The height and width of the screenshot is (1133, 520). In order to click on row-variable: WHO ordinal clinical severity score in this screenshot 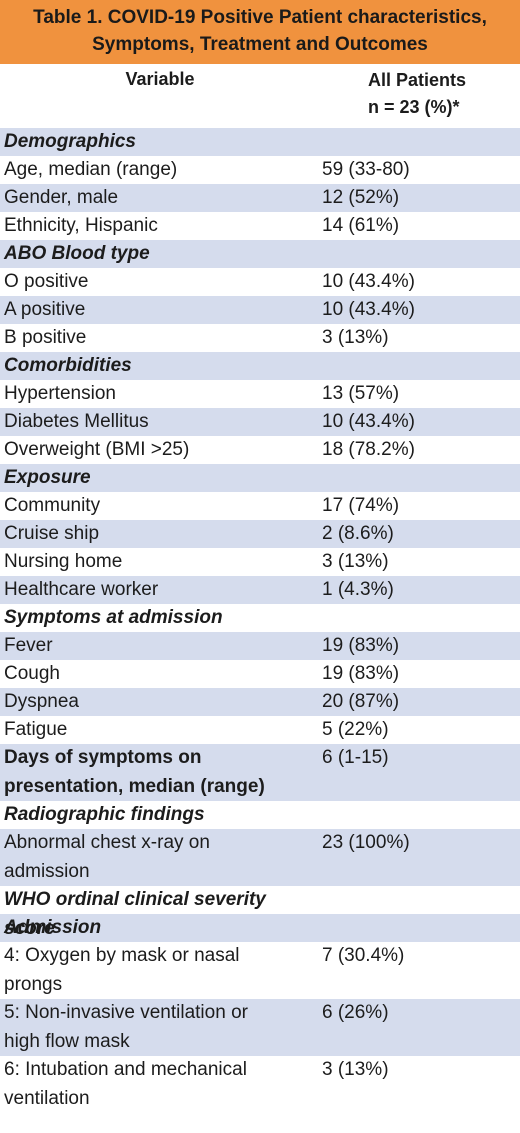, I will do `click(135, 914)`.